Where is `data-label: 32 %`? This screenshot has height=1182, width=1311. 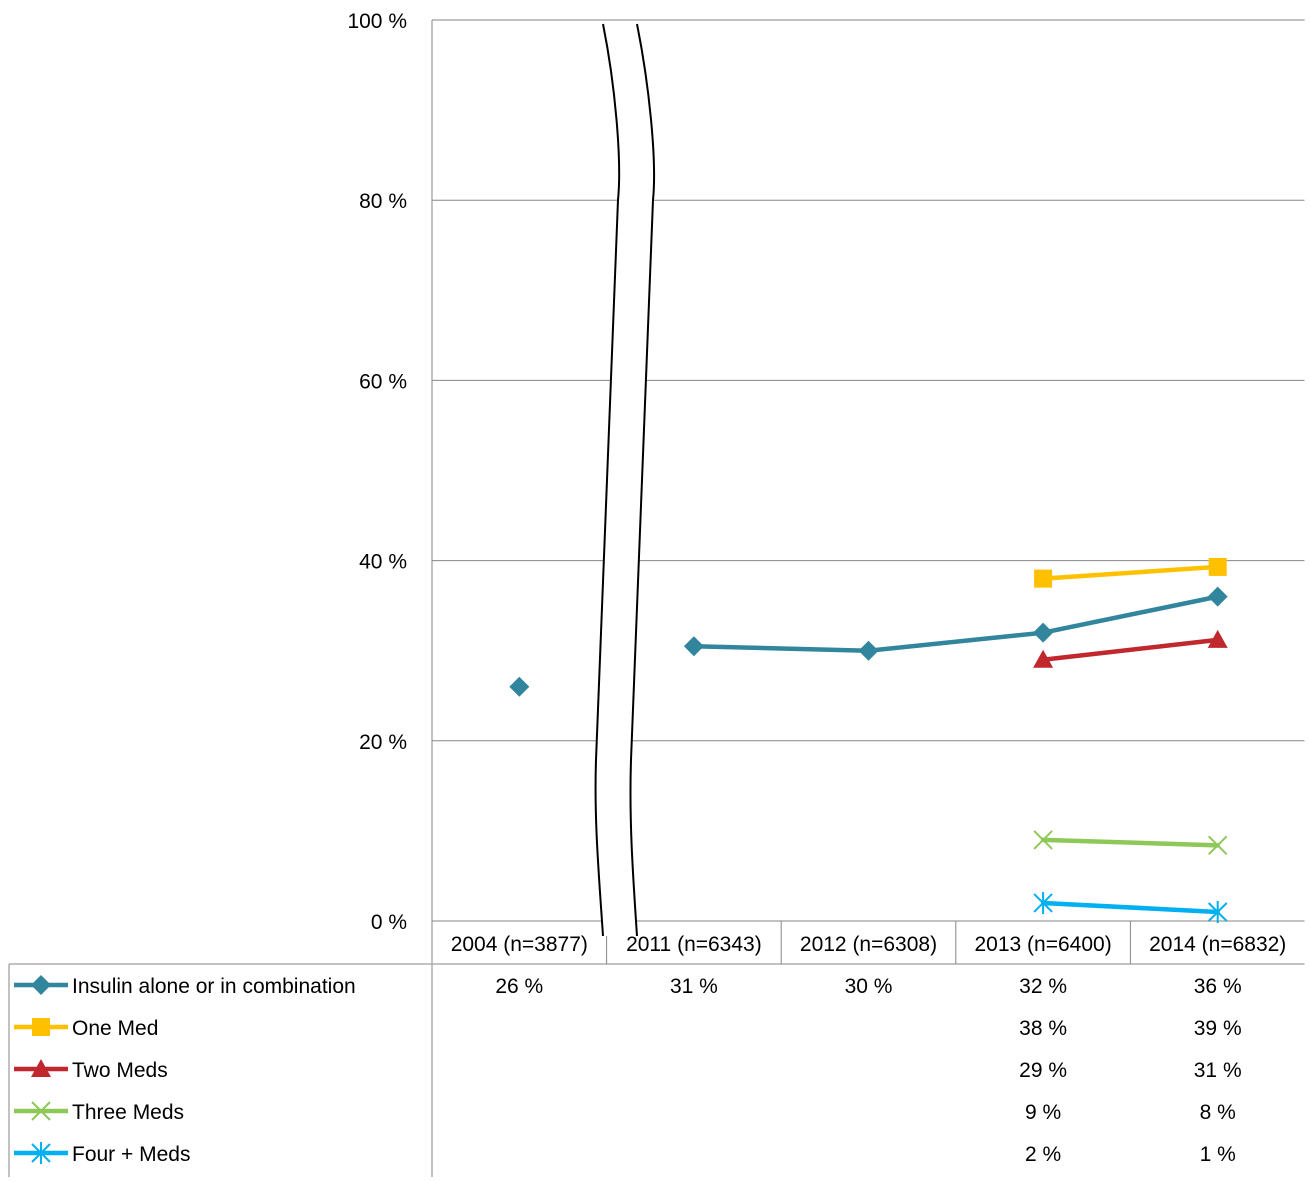 data-label: 32 % is located at coordinates (1043, 986).